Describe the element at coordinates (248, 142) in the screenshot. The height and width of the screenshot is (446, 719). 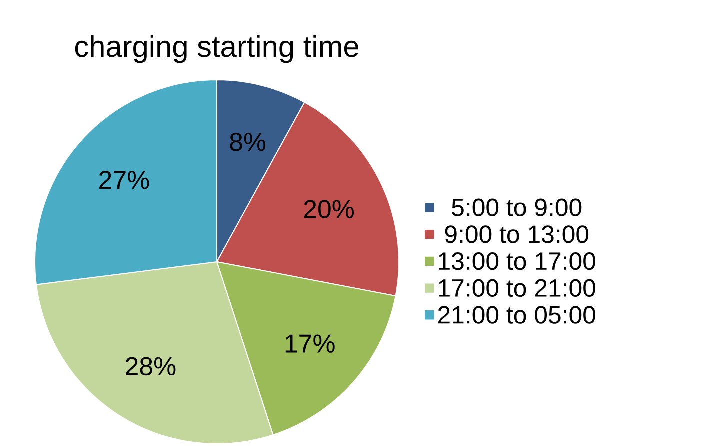
I see `data-label: 8%` at that location.